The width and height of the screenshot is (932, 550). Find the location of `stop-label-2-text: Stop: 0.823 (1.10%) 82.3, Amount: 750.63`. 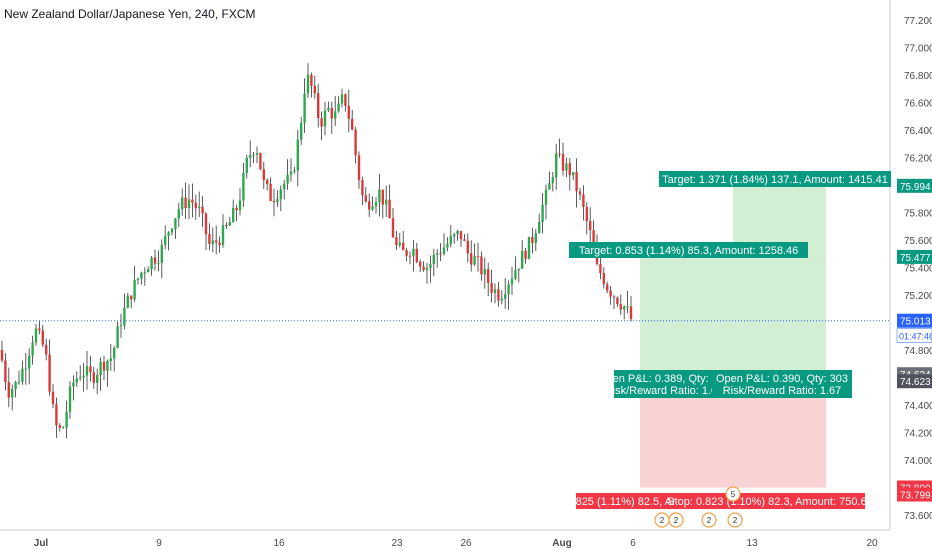

stop-label-2-text: Stop: 0.823 (1.10%) 82.3, Amount: 750.63 is located at coordinates (769, 502).